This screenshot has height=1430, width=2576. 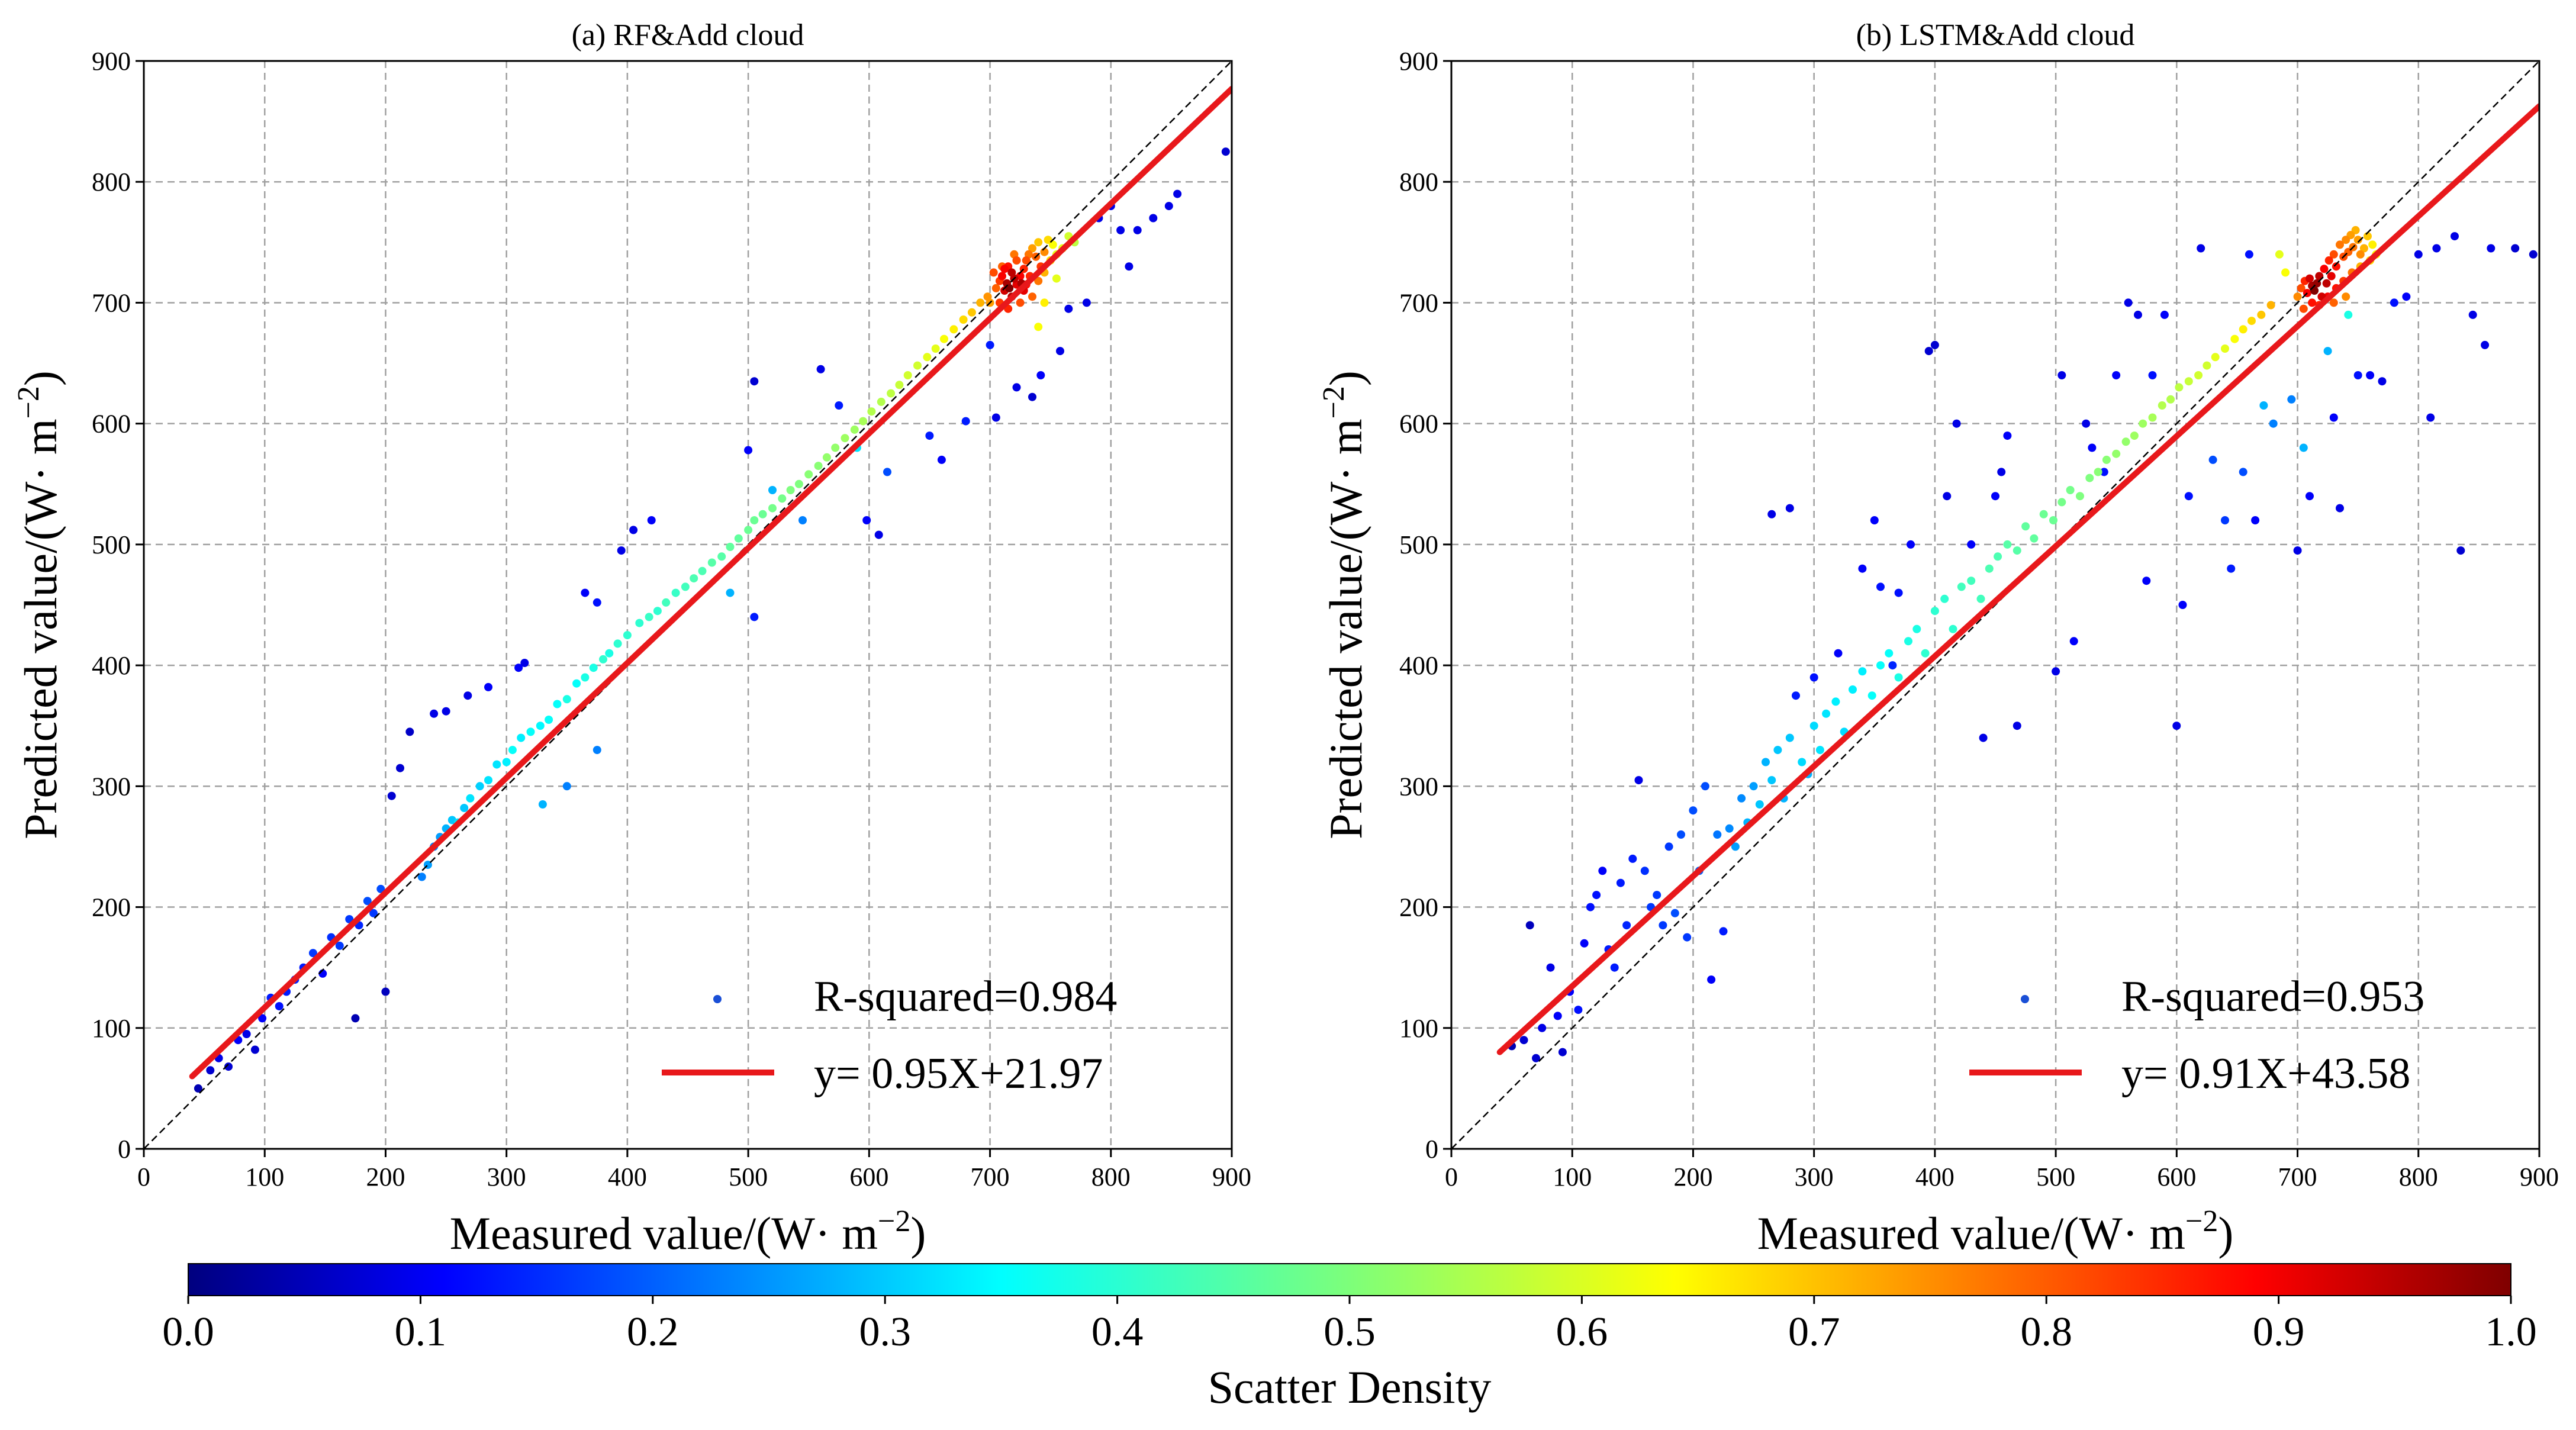 I want to click on x-tick-label: 400, so click(x=628, y=1177).